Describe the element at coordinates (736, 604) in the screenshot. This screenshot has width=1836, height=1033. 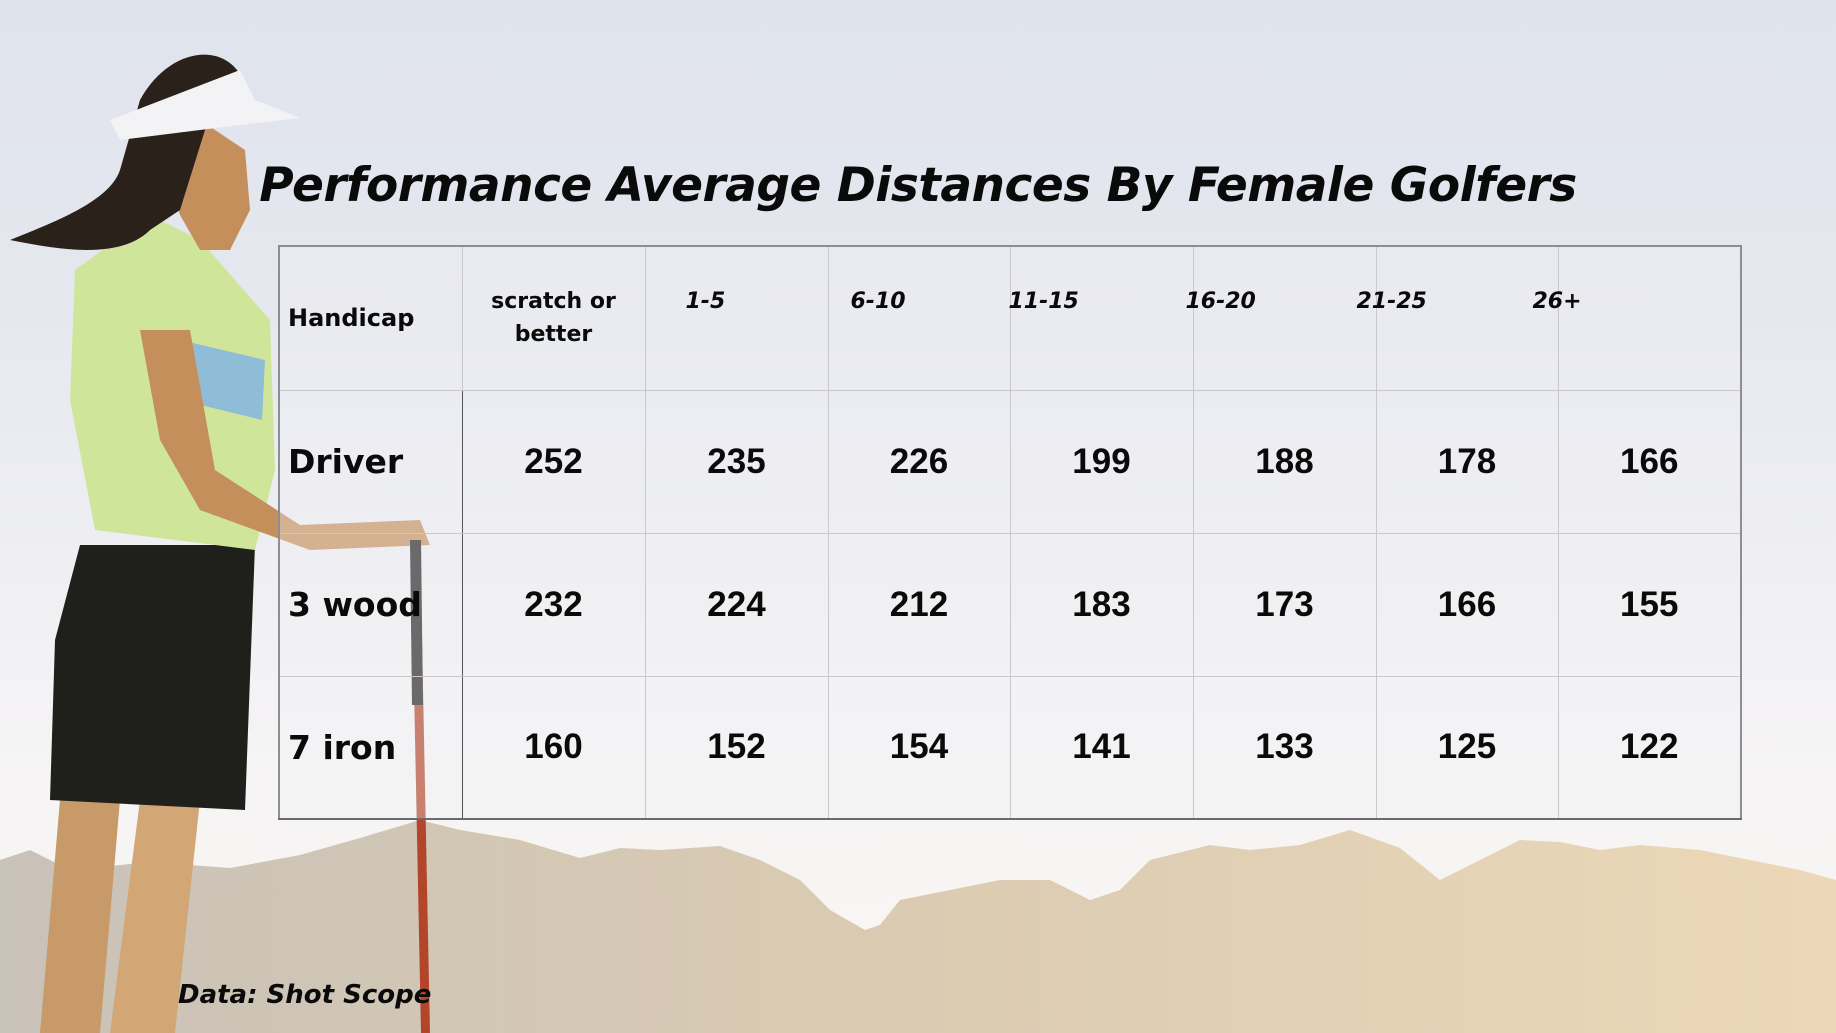
I see `table-cell: 224` at that location.